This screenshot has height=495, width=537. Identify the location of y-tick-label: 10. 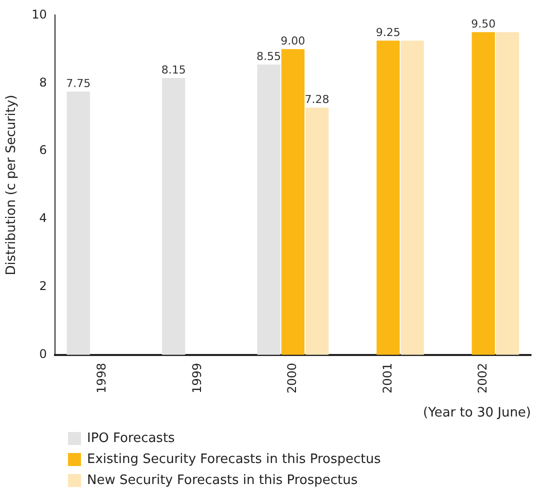
(39, 14).